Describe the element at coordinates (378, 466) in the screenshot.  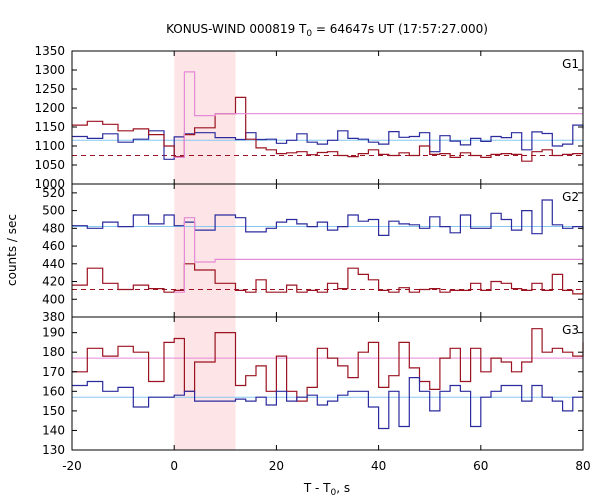
I see `x-tick-label: 40` at that location.